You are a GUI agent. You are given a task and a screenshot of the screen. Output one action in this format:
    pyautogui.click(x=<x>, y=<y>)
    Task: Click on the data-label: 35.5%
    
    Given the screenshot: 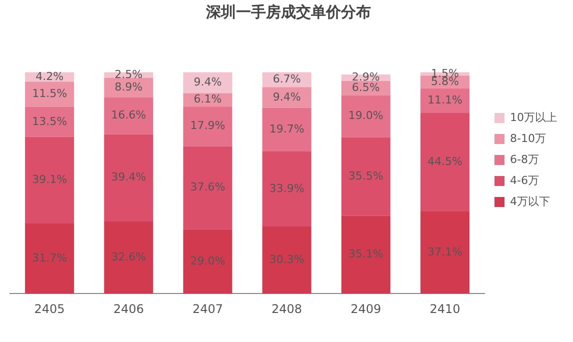 What is the action you would take?
    pyautogui.click(x=366, y=175)
    